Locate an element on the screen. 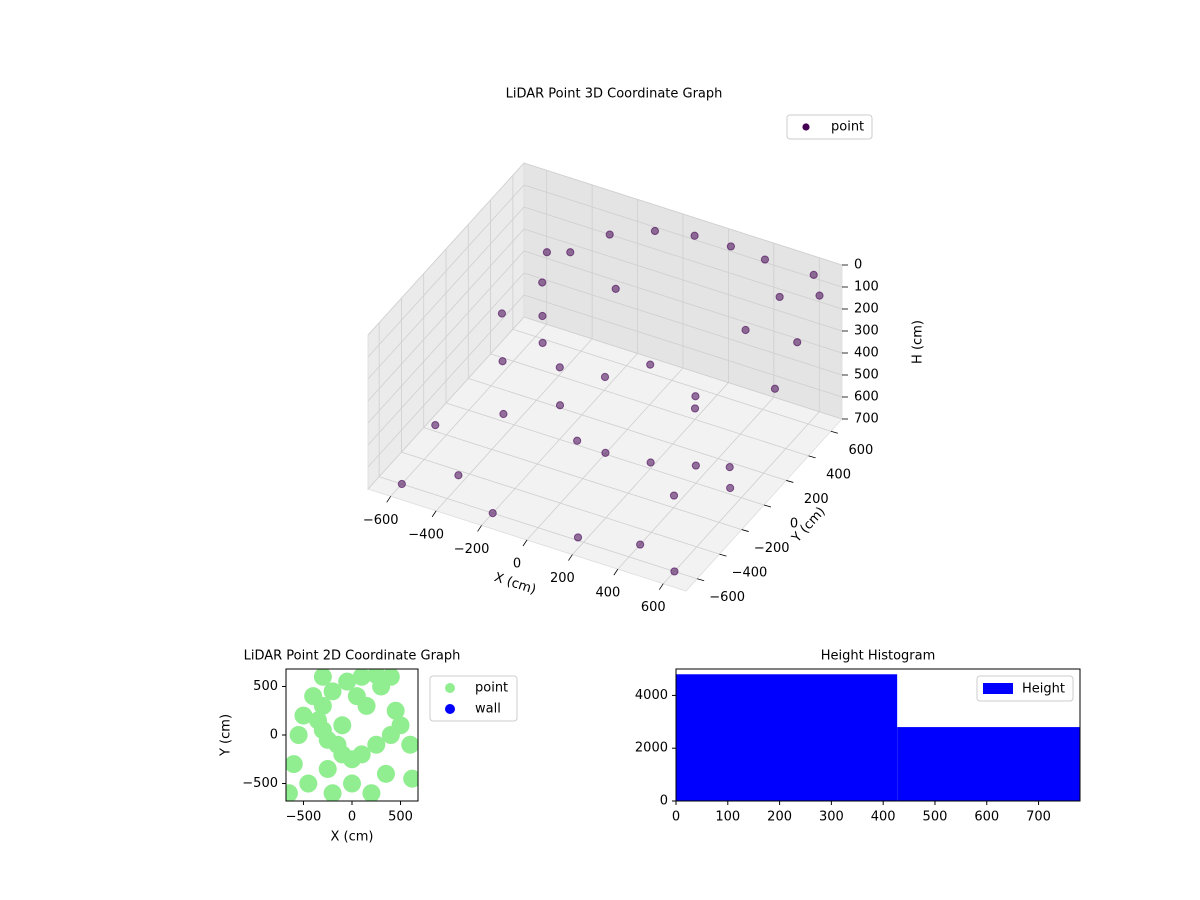 This screenshot has height=900, width=1200. y-tick-label: −200 is located at coordinates (772, 548).